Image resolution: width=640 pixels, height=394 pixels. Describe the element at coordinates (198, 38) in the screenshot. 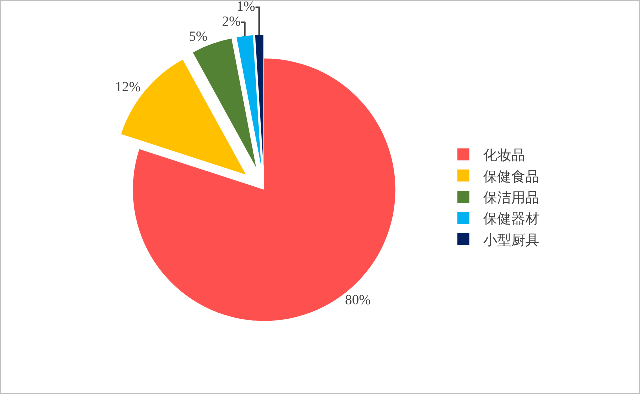

I see `data-label: 5%` at that location.